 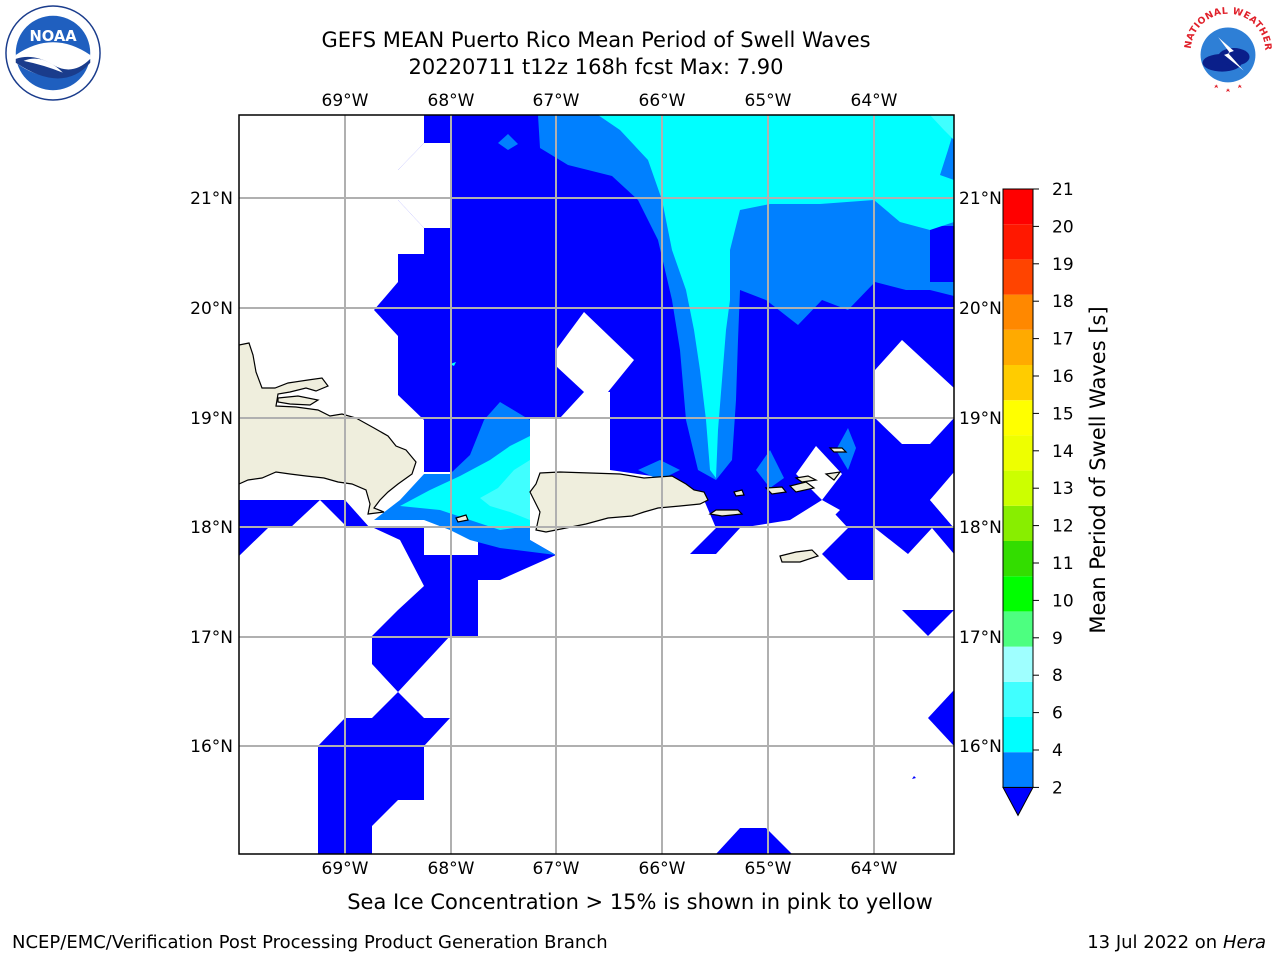 I want to click on lat-label-right: 21°N, so click(x=980, y=199).